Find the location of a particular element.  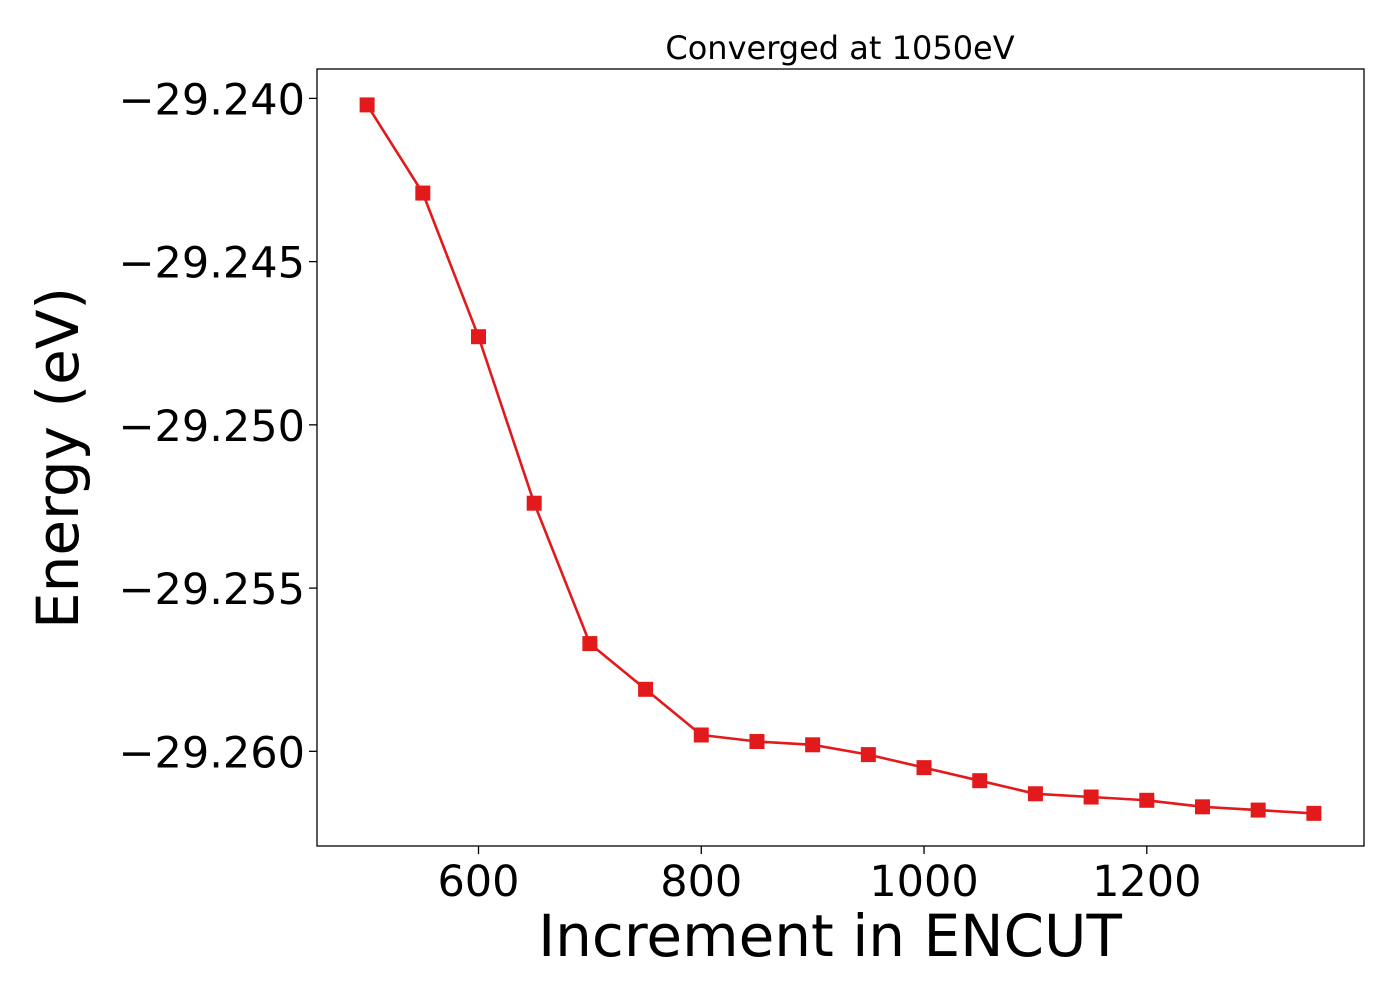

y-axis: −29.240 −29.245 −29.250 −29.255 −29.260 is located at coordinates (218, 426).